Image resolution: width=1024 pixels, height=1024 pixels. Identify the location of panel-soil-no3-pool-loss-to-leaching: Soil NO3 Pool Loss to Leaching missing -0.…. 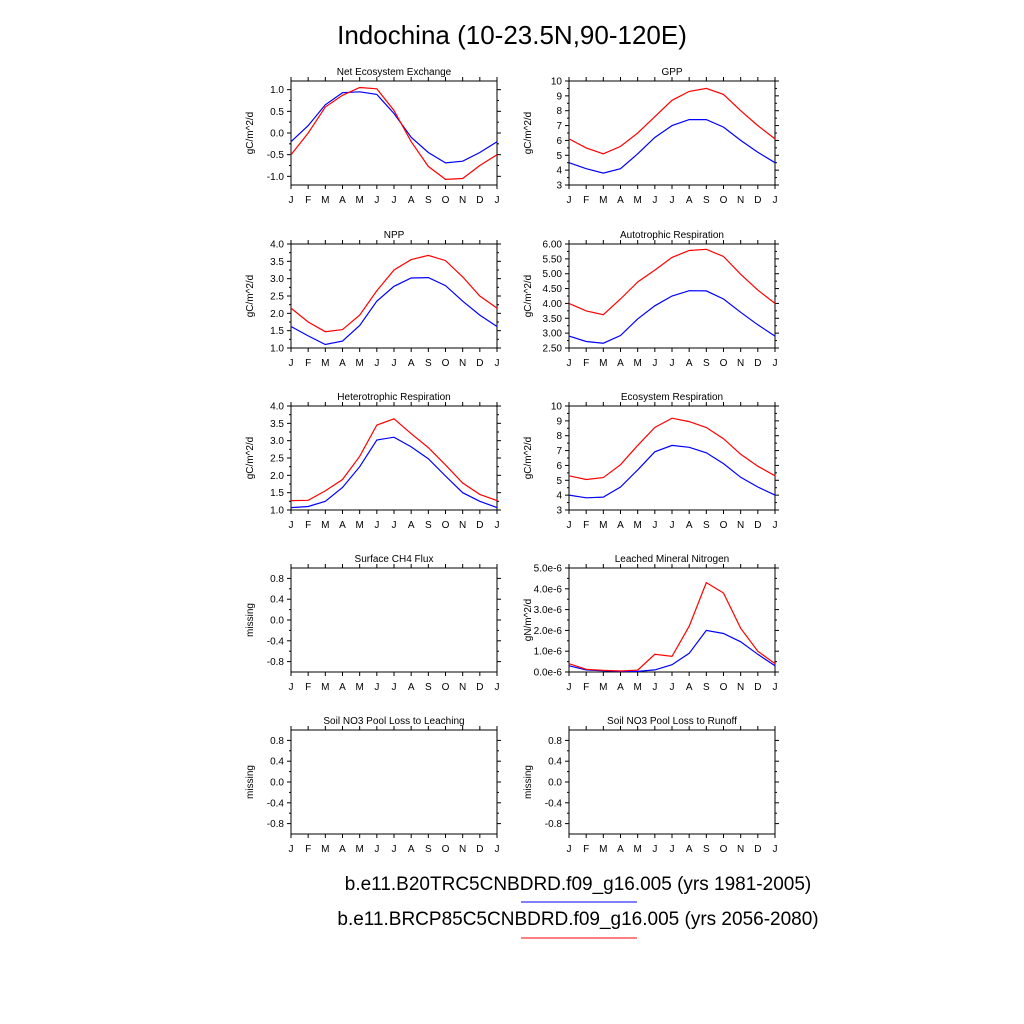
(373, 785).